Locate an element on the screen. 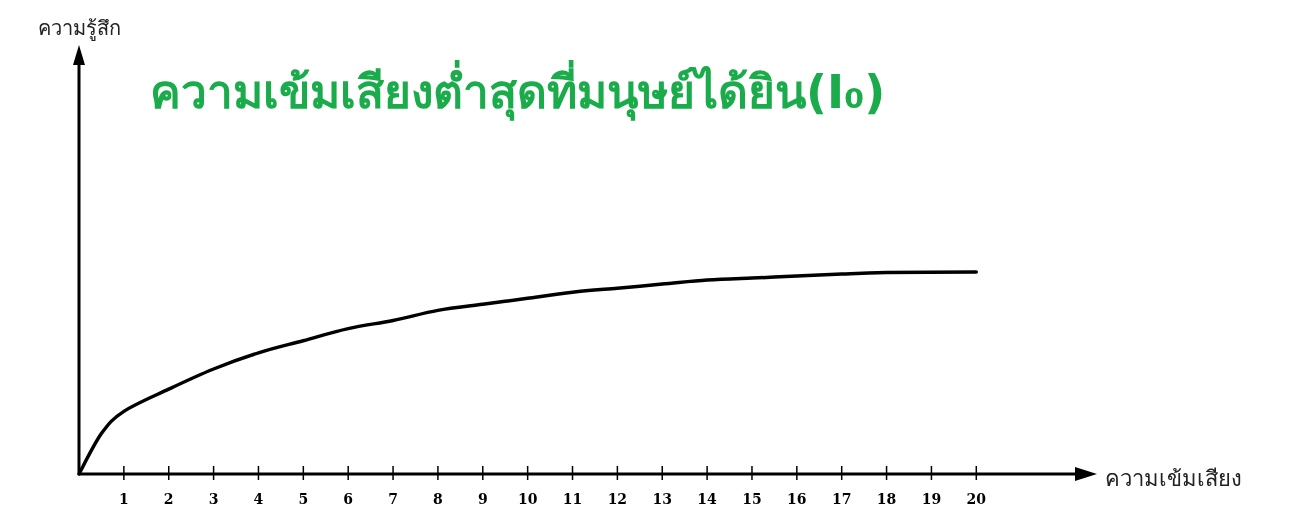 The image size is (1298, 513). x-tick-label: 15 is located at coordinates (752, 499).